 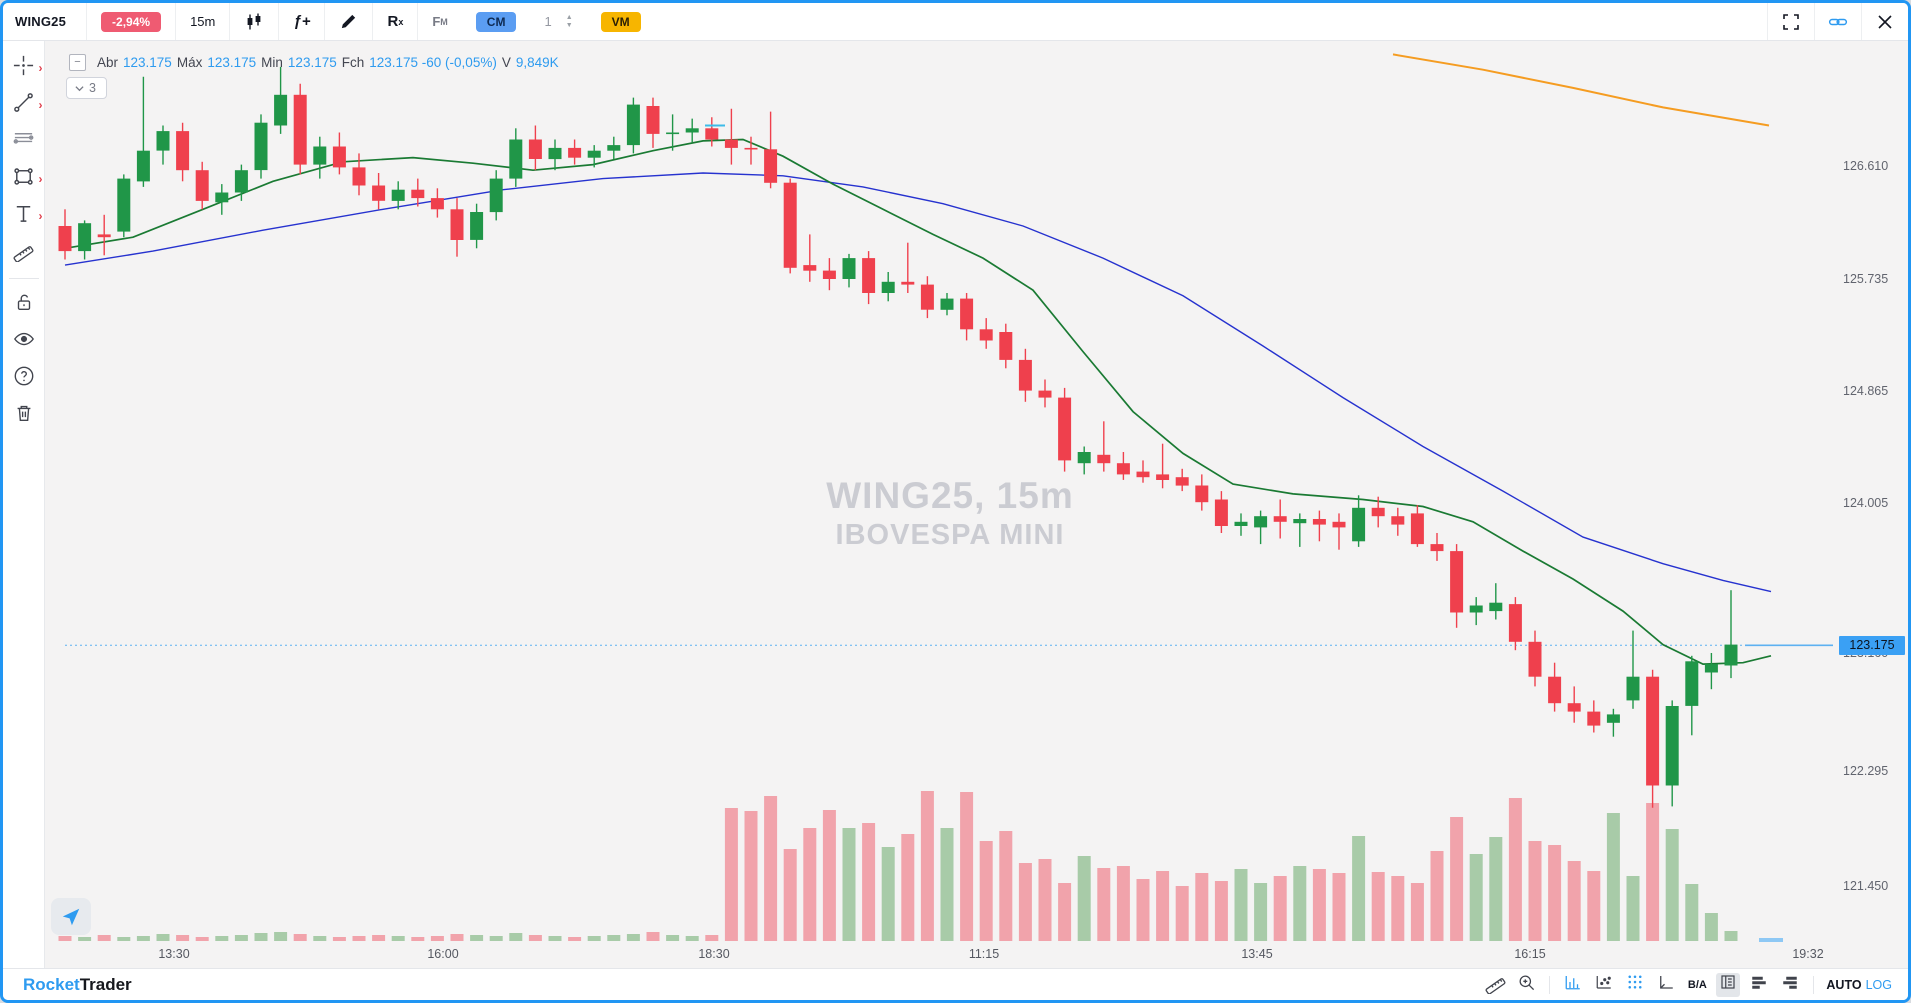 I want to click on sidebar-tool-text-tool: ›, so click(x=24, y=215).